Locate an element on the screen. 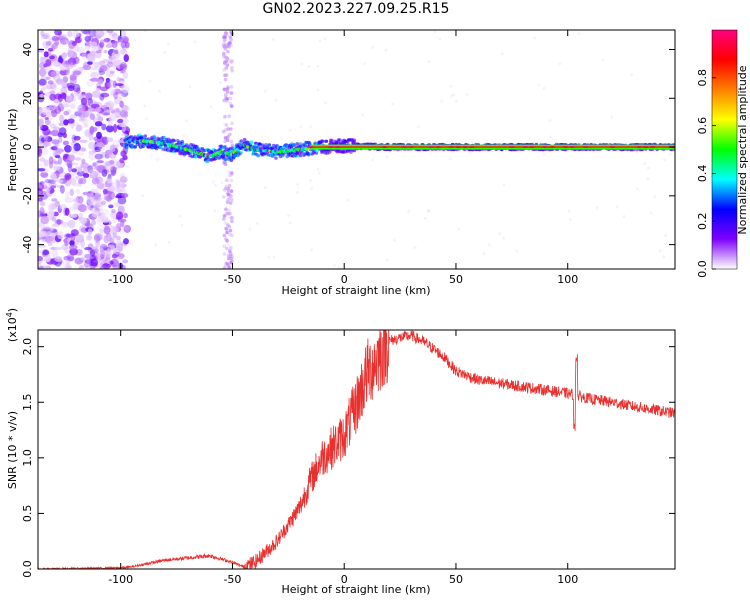 The height and width of the screenshot is (600, 750). chart-title: GN02.2023.227.09.25.R15 is located at coordinates (356, 9).